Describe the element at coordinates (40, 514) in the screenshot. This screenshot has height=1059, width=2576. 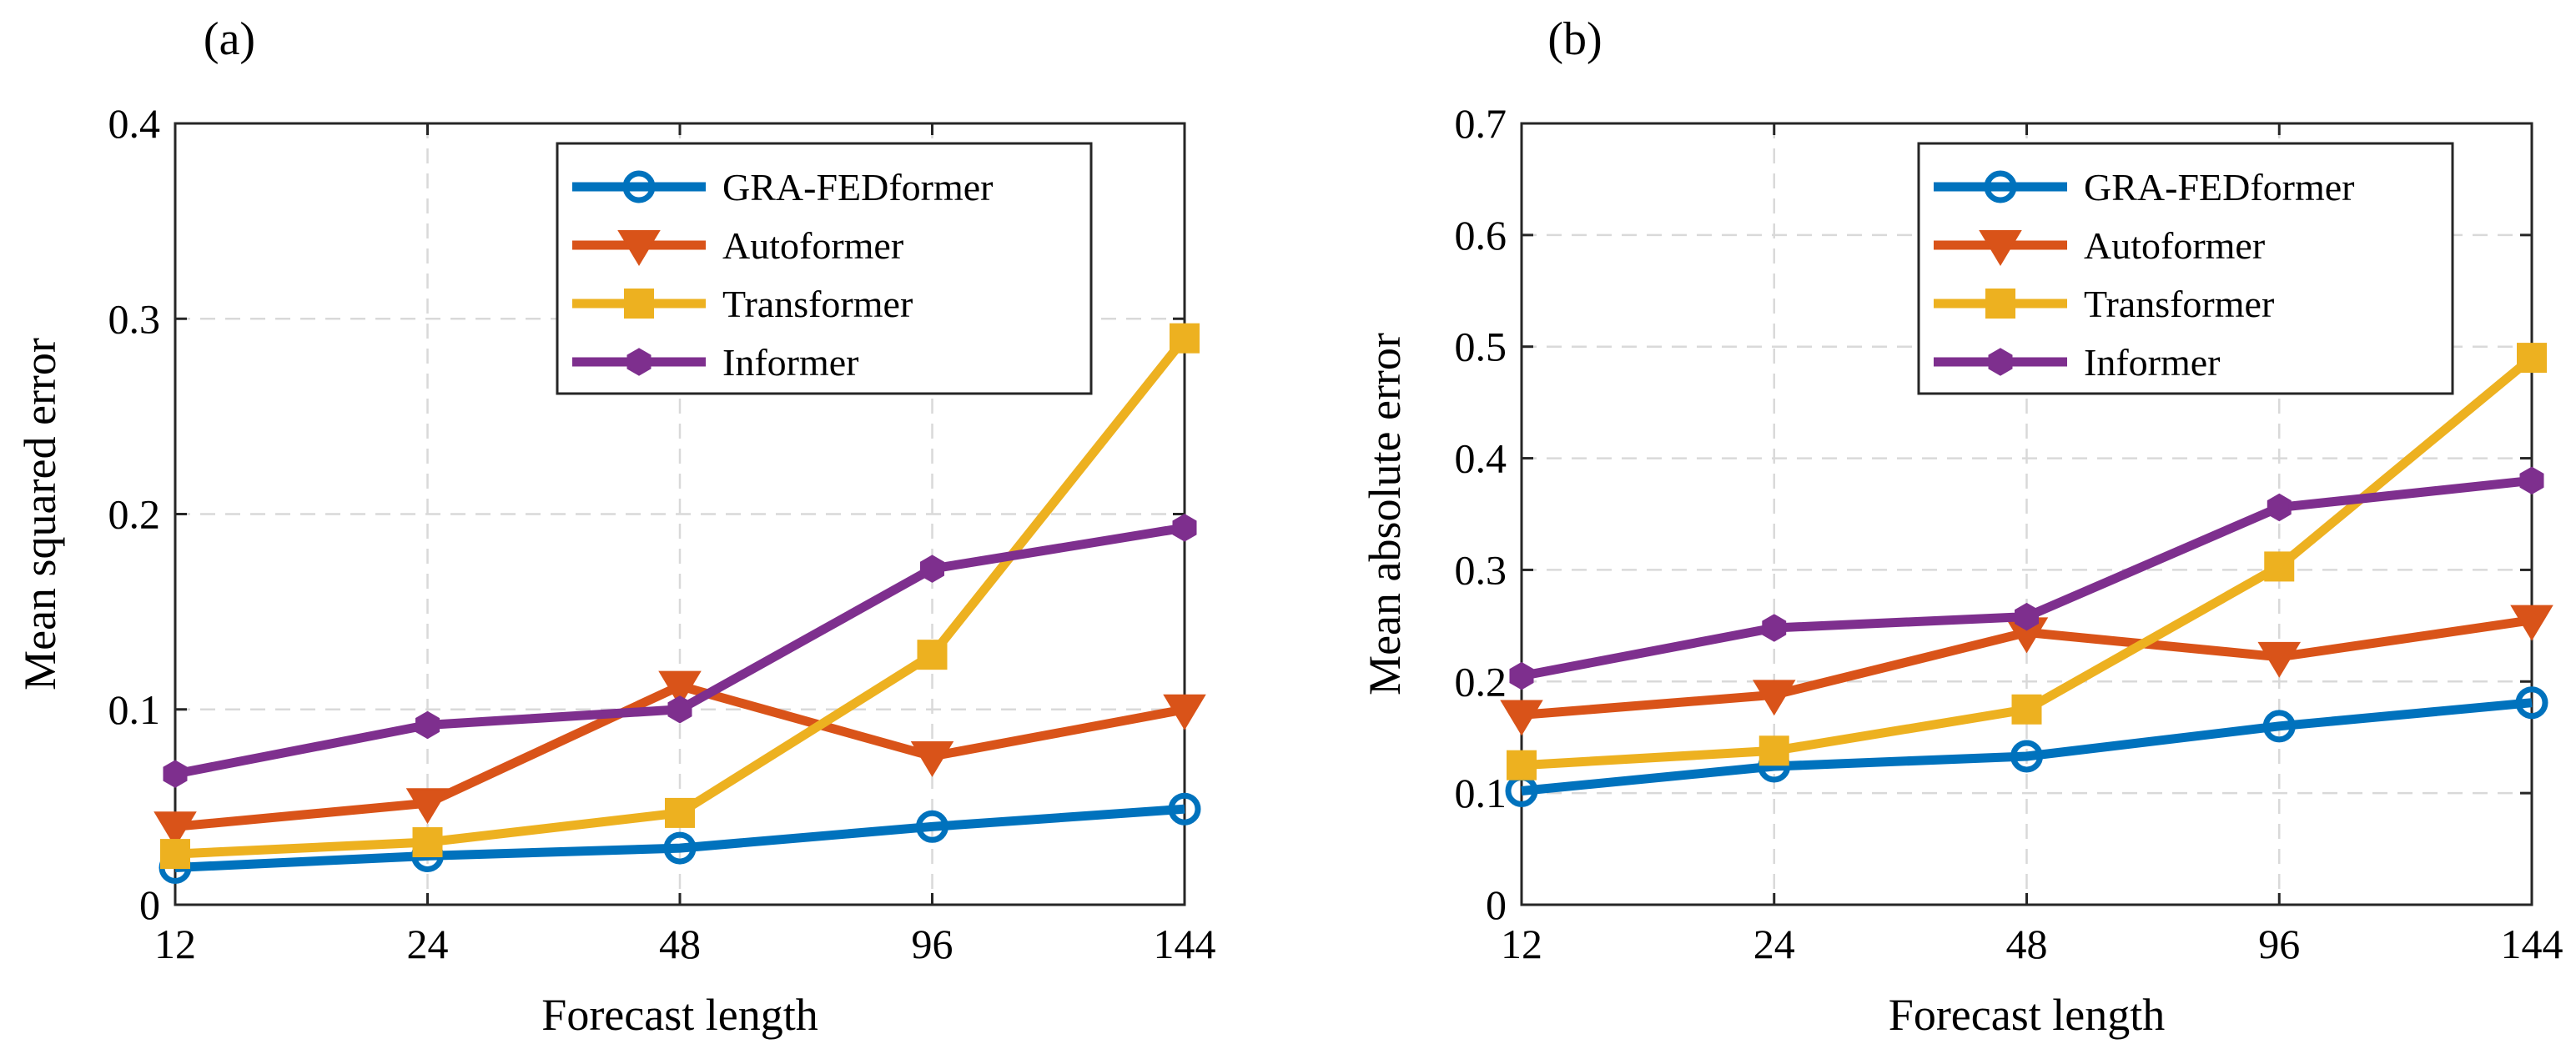
I see `y-axis-label: Mean squared error` at that location.